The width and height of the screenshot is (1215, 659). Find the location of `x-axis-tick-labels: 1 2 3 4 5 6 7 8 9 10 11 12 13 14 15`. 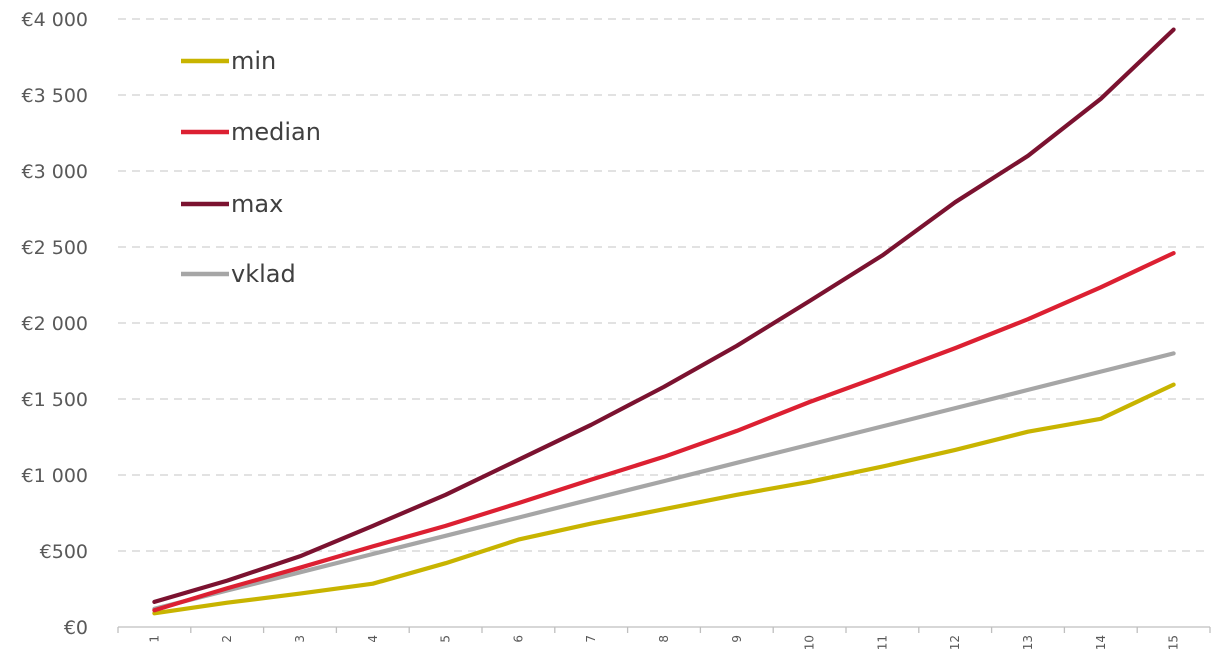

x-axis-tick-labels: 1 2 3 4 5 6 7 8 9 10 11 12 13 14 15 is located at coordinates (664, 638).